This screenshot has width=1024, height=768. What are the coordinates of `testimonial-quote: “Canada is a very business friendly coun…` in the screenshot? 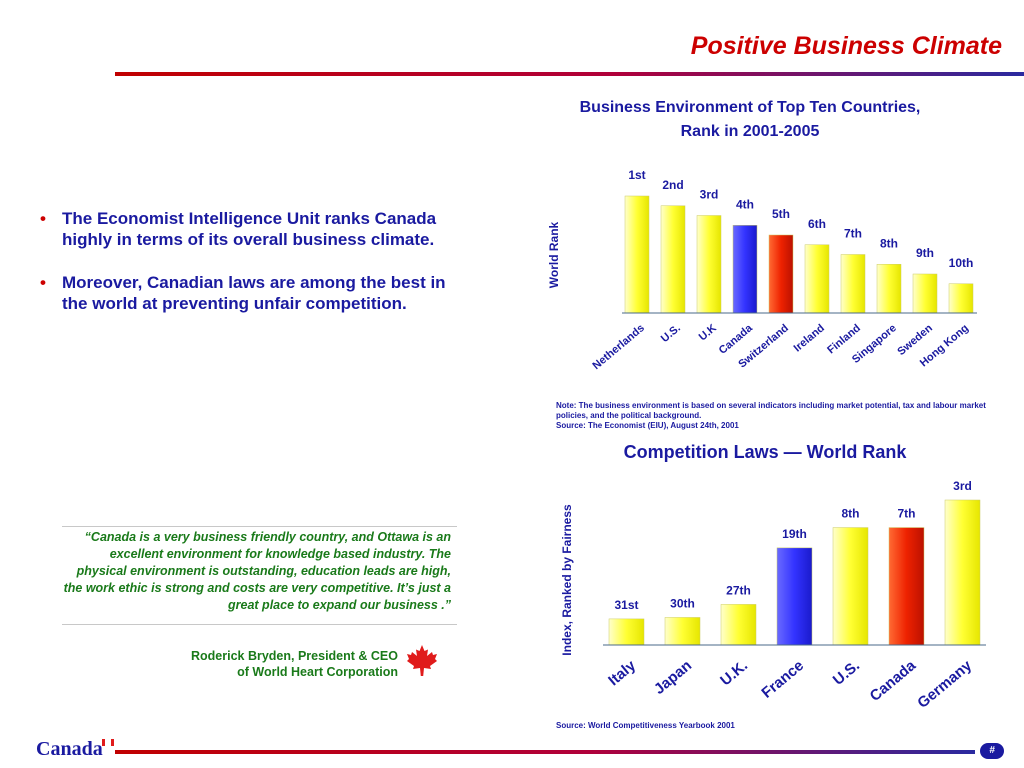 It's located at (259, 575).